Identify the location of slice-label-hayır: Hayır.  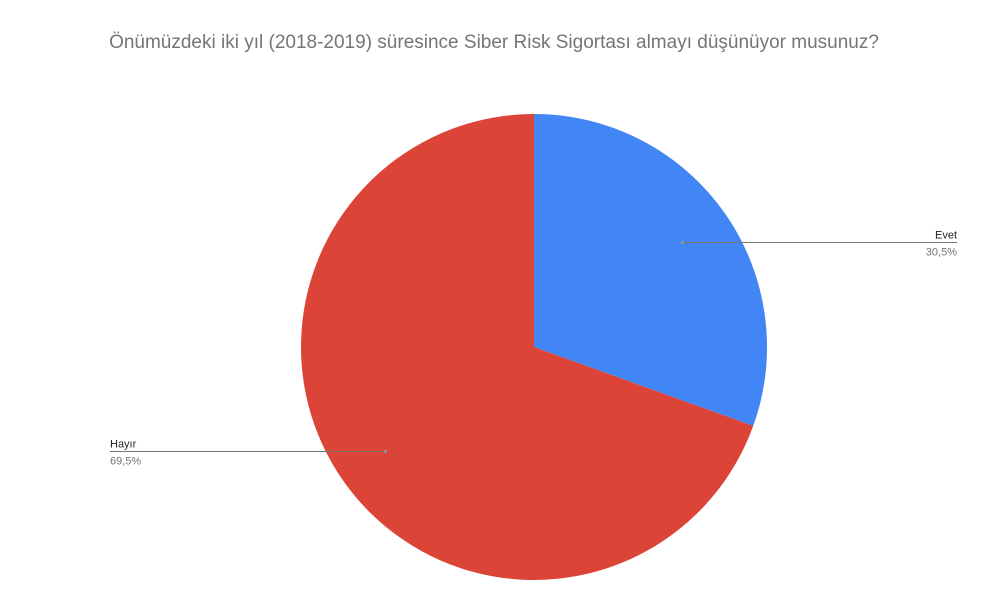
(123, 445).